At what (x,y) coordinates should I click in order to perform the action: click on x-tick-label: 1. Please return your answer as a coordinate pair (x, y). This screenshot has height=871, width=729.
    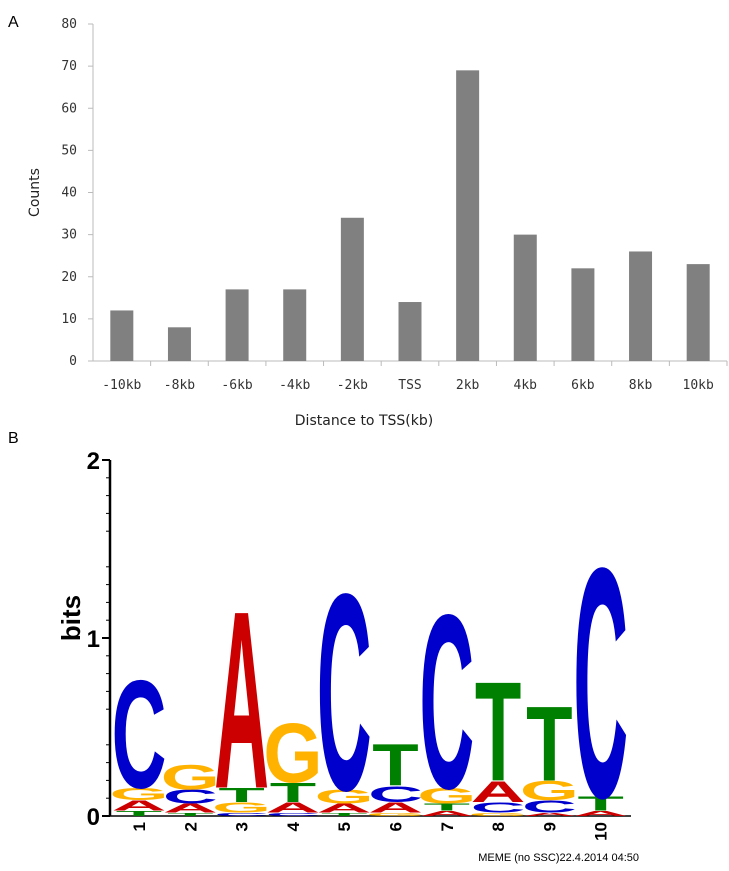
    Looking at the image, I should click on (139, 826).